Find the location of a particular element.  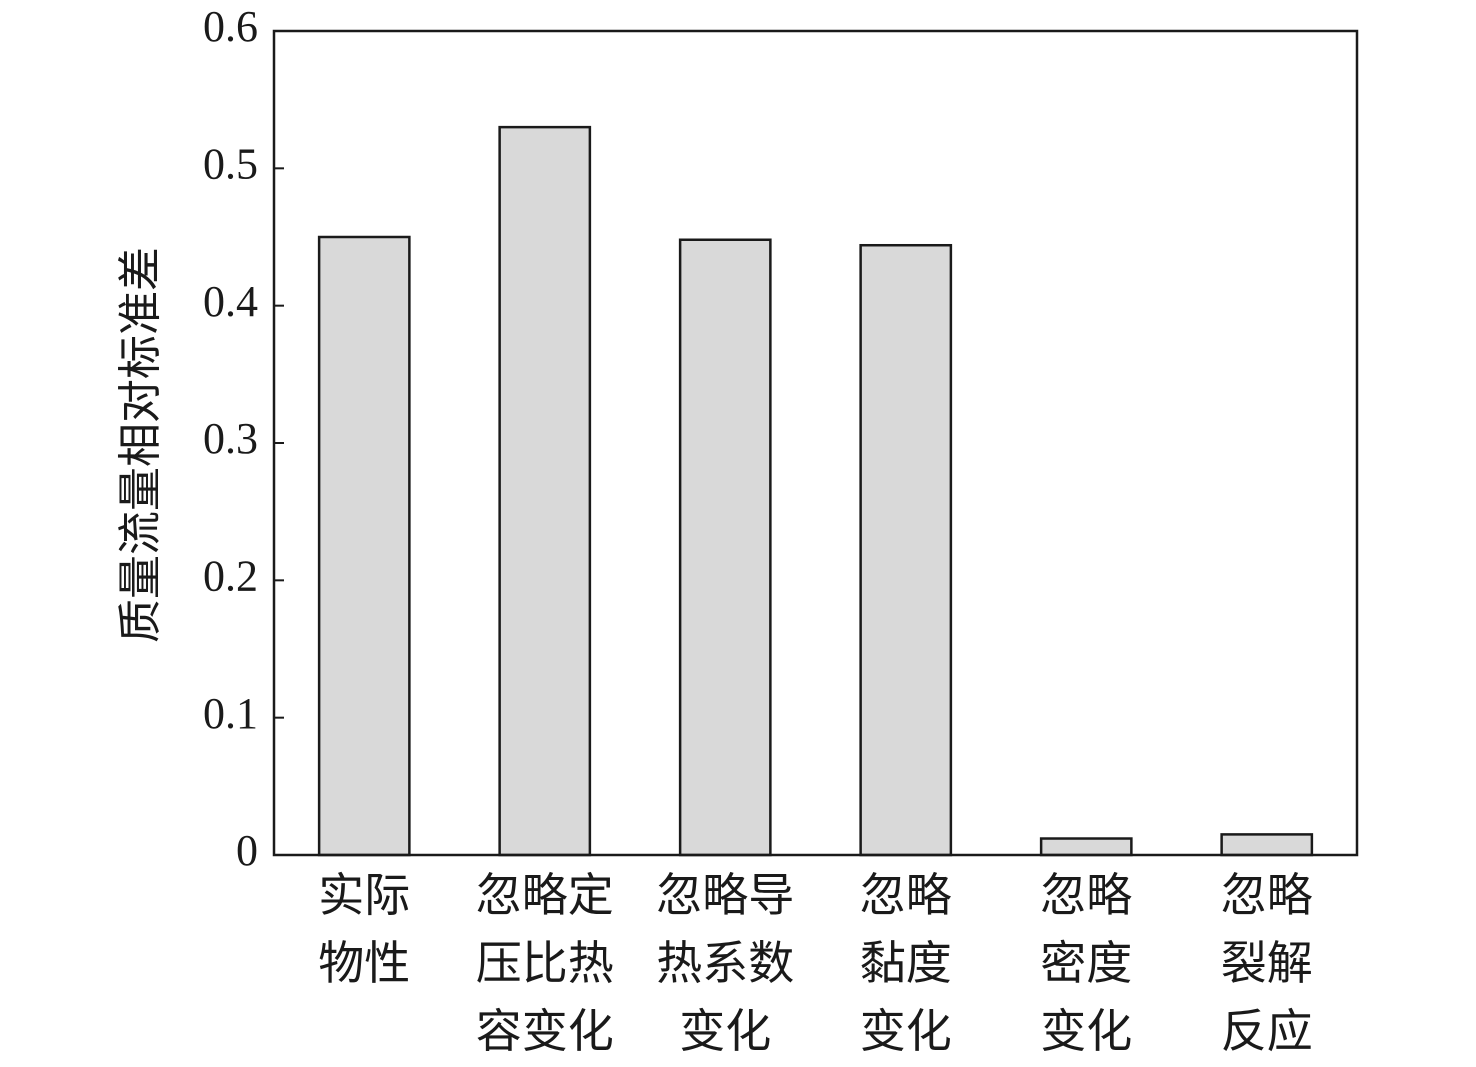

y-tick-label: 0.1 is located at coordinates (230, 713).